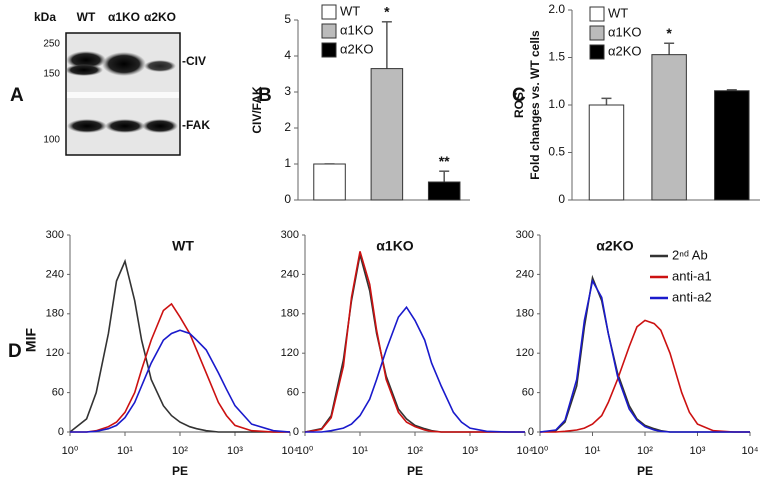 The image size is (765, 482). Describe the element at coordinates (692, 296) in the screenshot. I see `legend-label: anti-a2` at that location.